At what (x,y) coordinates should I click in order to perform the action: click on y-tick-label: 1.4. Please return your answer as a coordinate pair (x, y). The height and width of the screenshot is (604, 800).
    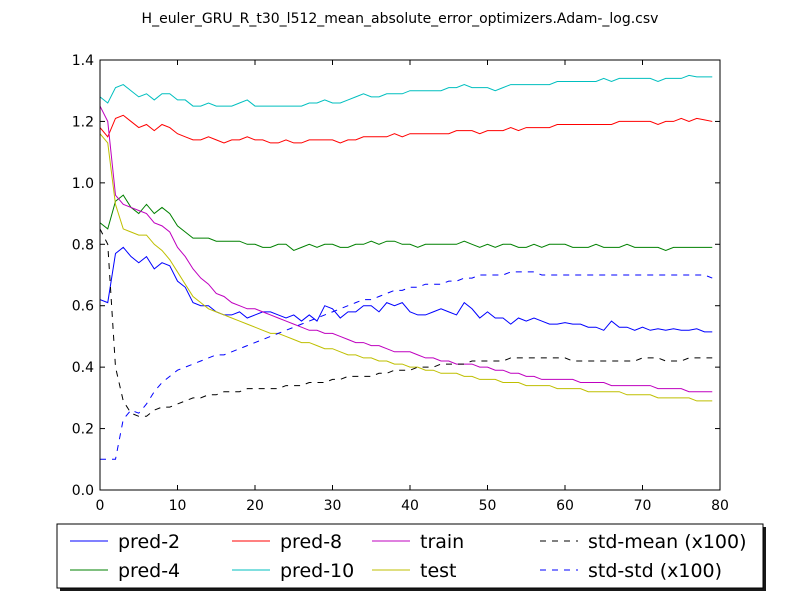
    Looking at the image, I should click on (83, 61).